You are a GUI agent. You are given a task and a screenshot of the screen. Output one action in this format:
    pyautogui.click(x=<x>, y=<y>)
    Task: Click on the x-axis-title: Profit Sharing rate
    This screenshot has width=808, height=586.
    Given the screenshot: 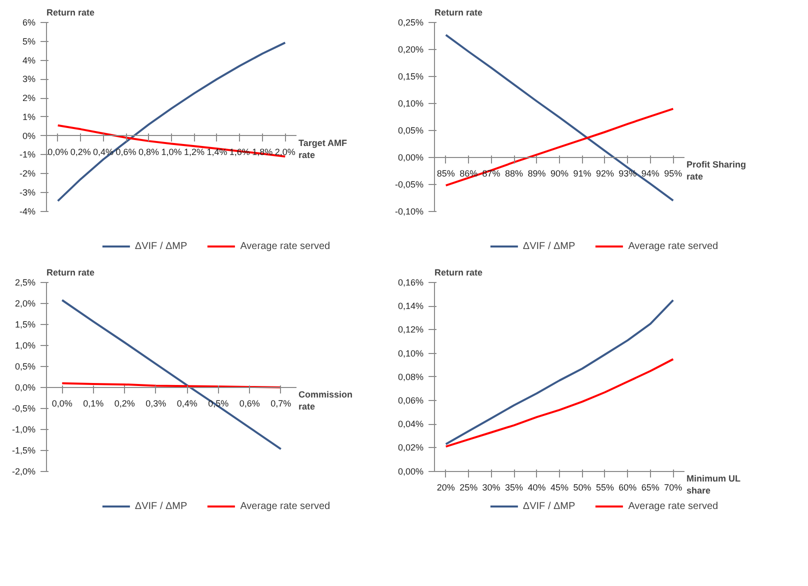 What is the action you would take?
    pyautogui.click(x=716, y=170)
    